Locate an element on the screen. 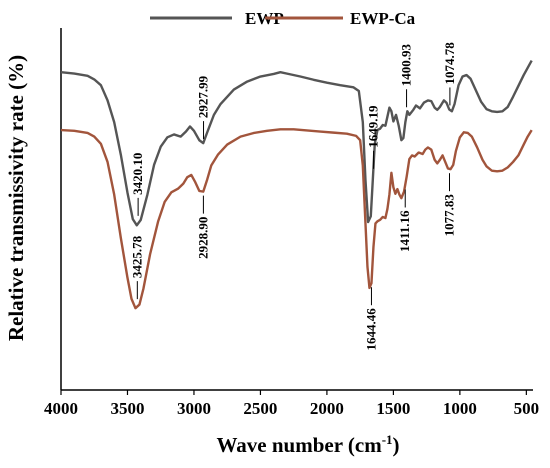  x-tick-label: 3500 is located at coordinates (127, 408).